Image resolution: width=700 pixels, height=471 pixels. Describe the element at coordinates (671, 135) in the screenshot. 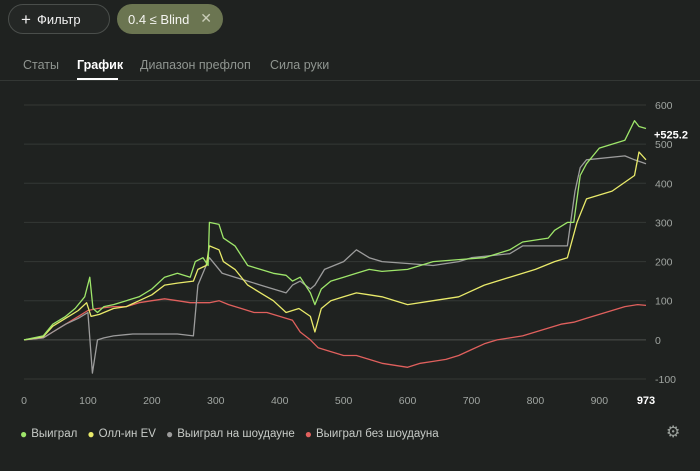

I see `end-value-label: +525.2` at that location.